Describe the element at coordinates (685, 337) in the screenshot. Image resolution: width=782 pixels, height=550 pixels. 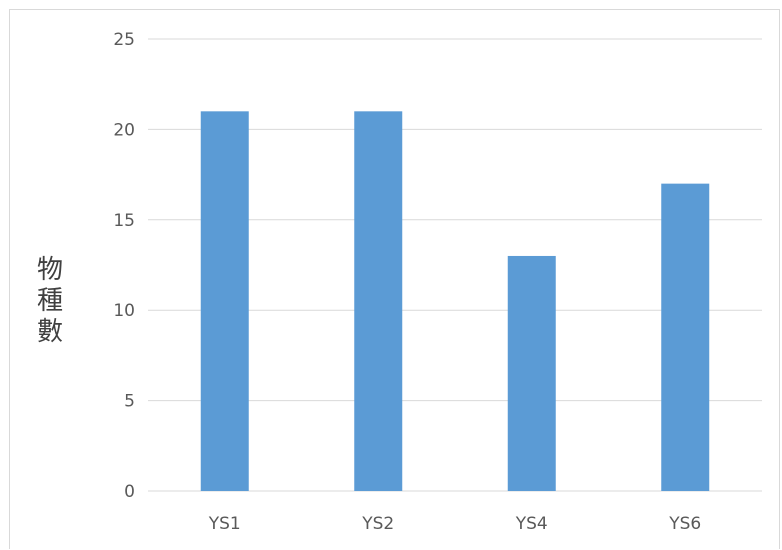
I see `bar-ys6` at that location.